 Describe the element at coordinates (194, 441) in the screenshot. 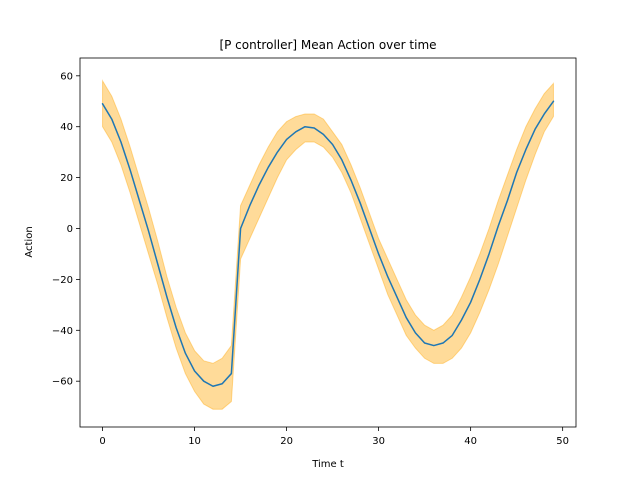

I see `x-tick-label: 10` at that location.